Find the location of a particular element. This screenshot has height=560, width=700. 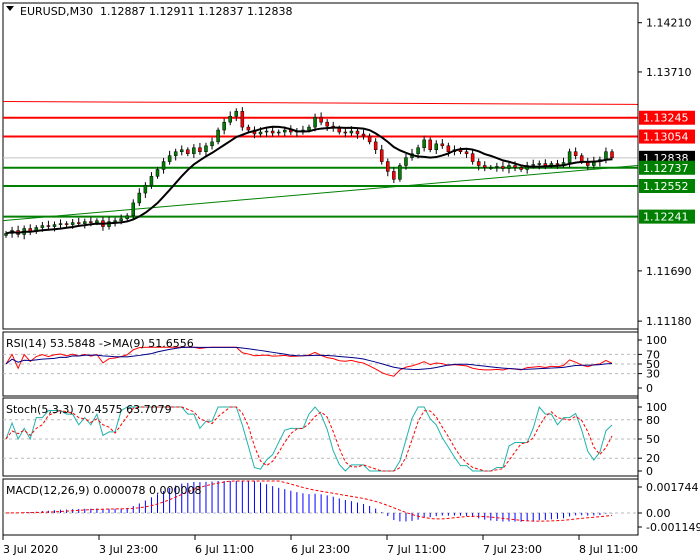

time-tick-label: 7 Jul 11:00 is located at coordinates (416, 549).